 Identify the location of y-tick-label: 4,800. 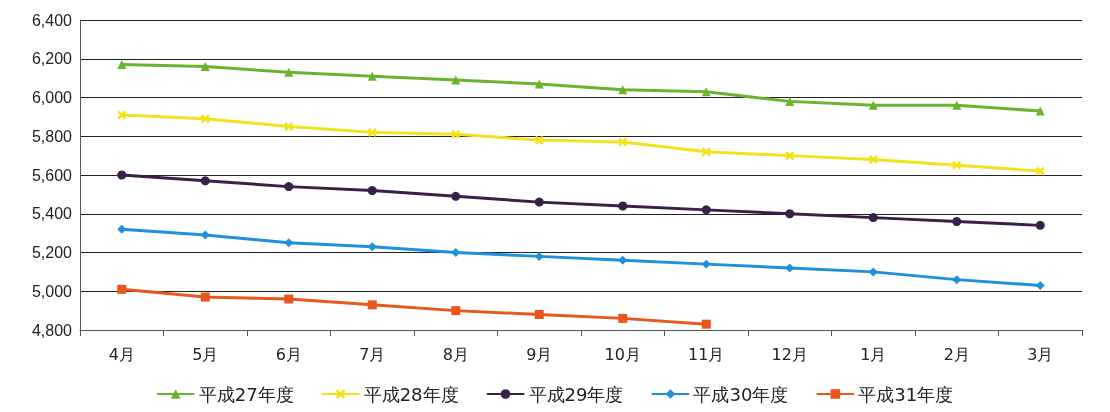
(52, 330).